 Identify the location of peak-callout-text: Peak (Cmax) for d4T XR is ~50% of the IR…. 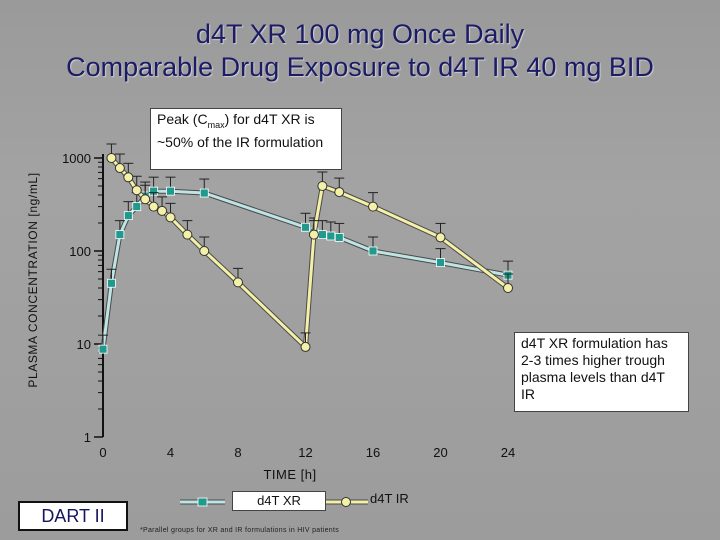
(240, 130).